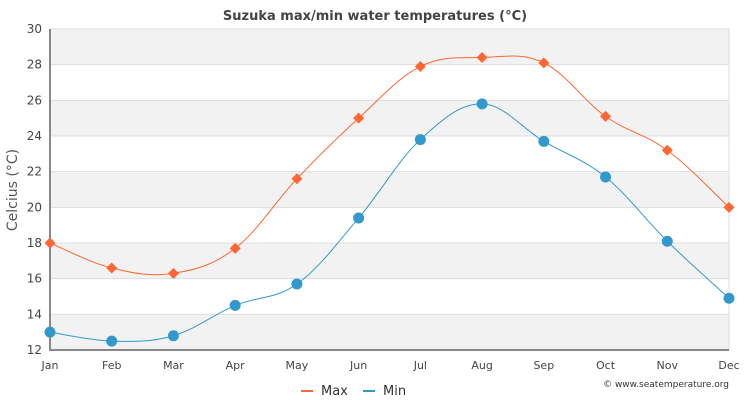  I want to click on x-tick-label: Nov, so click(668, 365).